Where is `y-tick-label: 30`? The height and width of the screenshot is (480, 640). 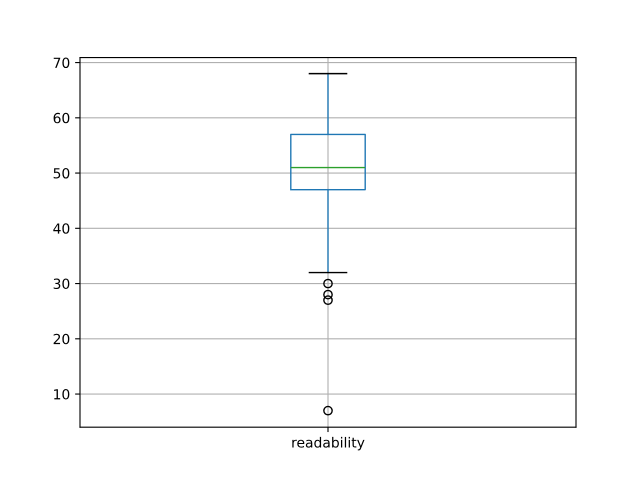 y-tick-label: 30 is located at coordinates (62, 284).